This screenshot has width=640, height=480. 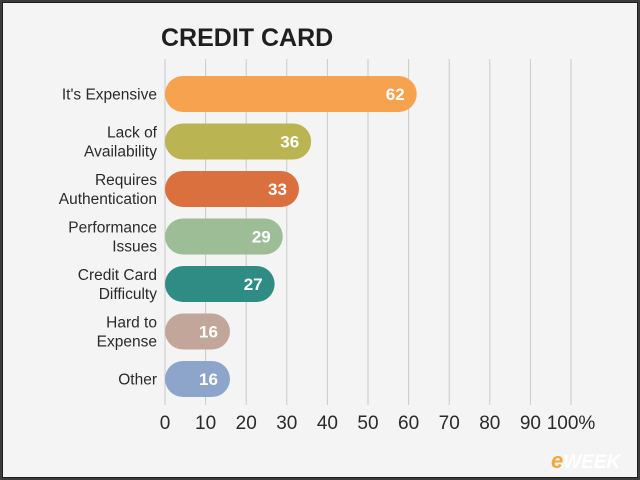 What do you see at coordinates (592, 462) in the screenshot?
I see `eweek-logo-text: WEEK` at bounding box center [592, 462].